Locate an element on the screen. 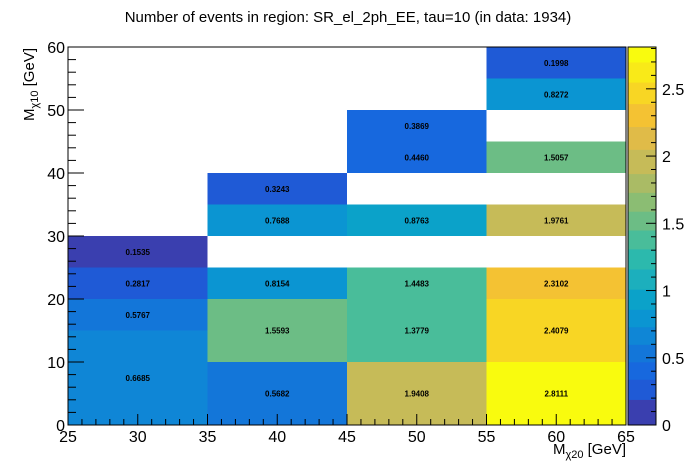 The width and height of the screenshot is (696, 472). colorbar-tick-label: 0.5 is located at coordinates (673, 359).